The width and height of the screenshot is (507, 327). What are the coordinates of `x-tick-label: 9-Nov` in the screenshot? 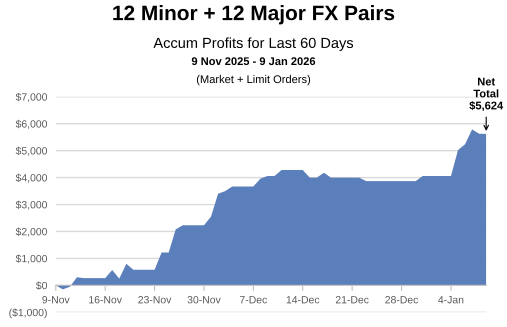 It's located at (56, 300).